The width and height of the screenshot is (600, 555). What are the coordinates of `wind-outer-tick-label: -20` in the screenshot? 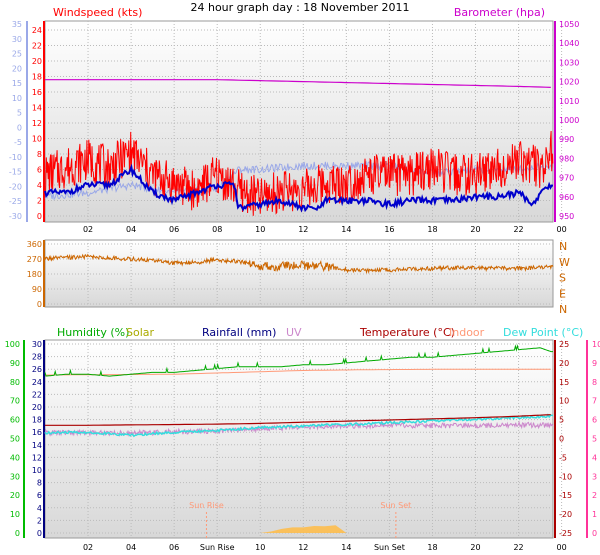 It's located at (15, 186).